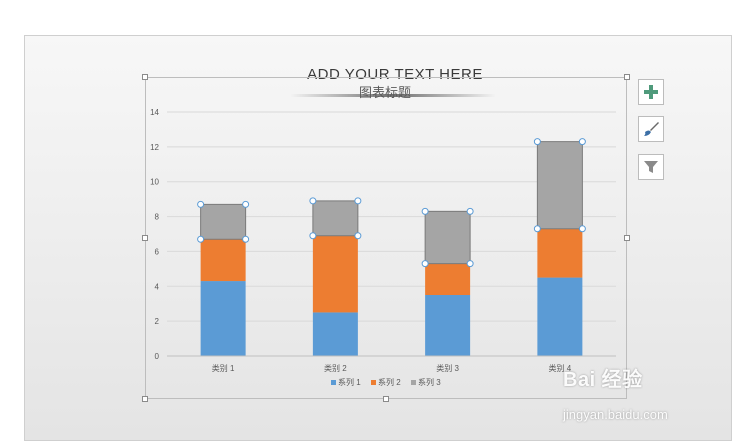 This screenshot has height=443, width=732. Describe the element at coordinates (389, 382) in the screenshot. I see `legend-entry: 系列 2` at that location.